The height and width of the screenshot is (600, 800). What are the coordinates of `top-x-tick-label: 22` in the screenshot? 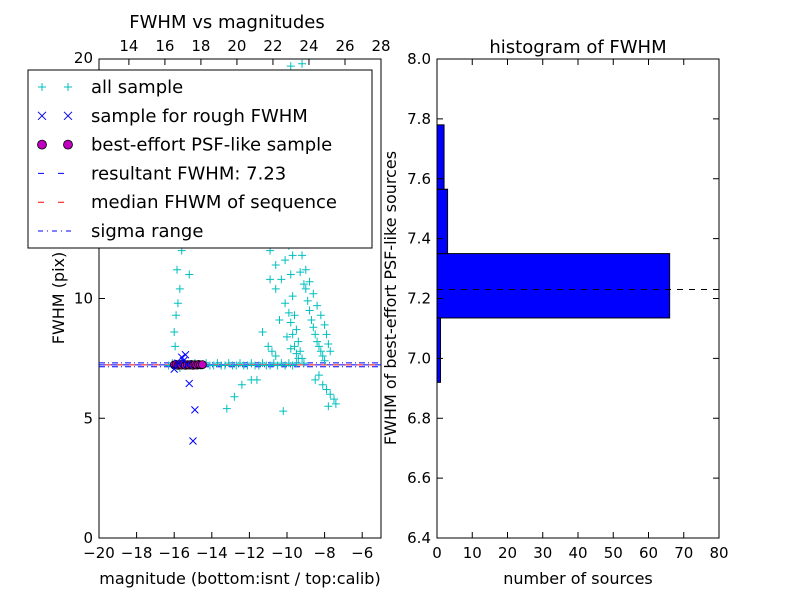 It's located at (272, 46).